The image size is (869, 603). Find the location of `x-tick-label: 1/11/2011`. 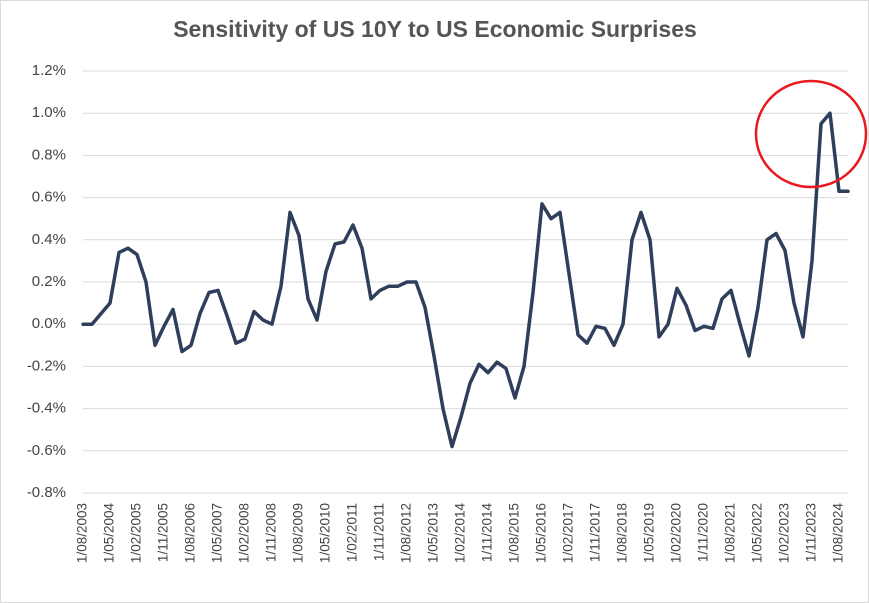

x-tick-label: 1/11/2011 is located at coordinates (379, 532).